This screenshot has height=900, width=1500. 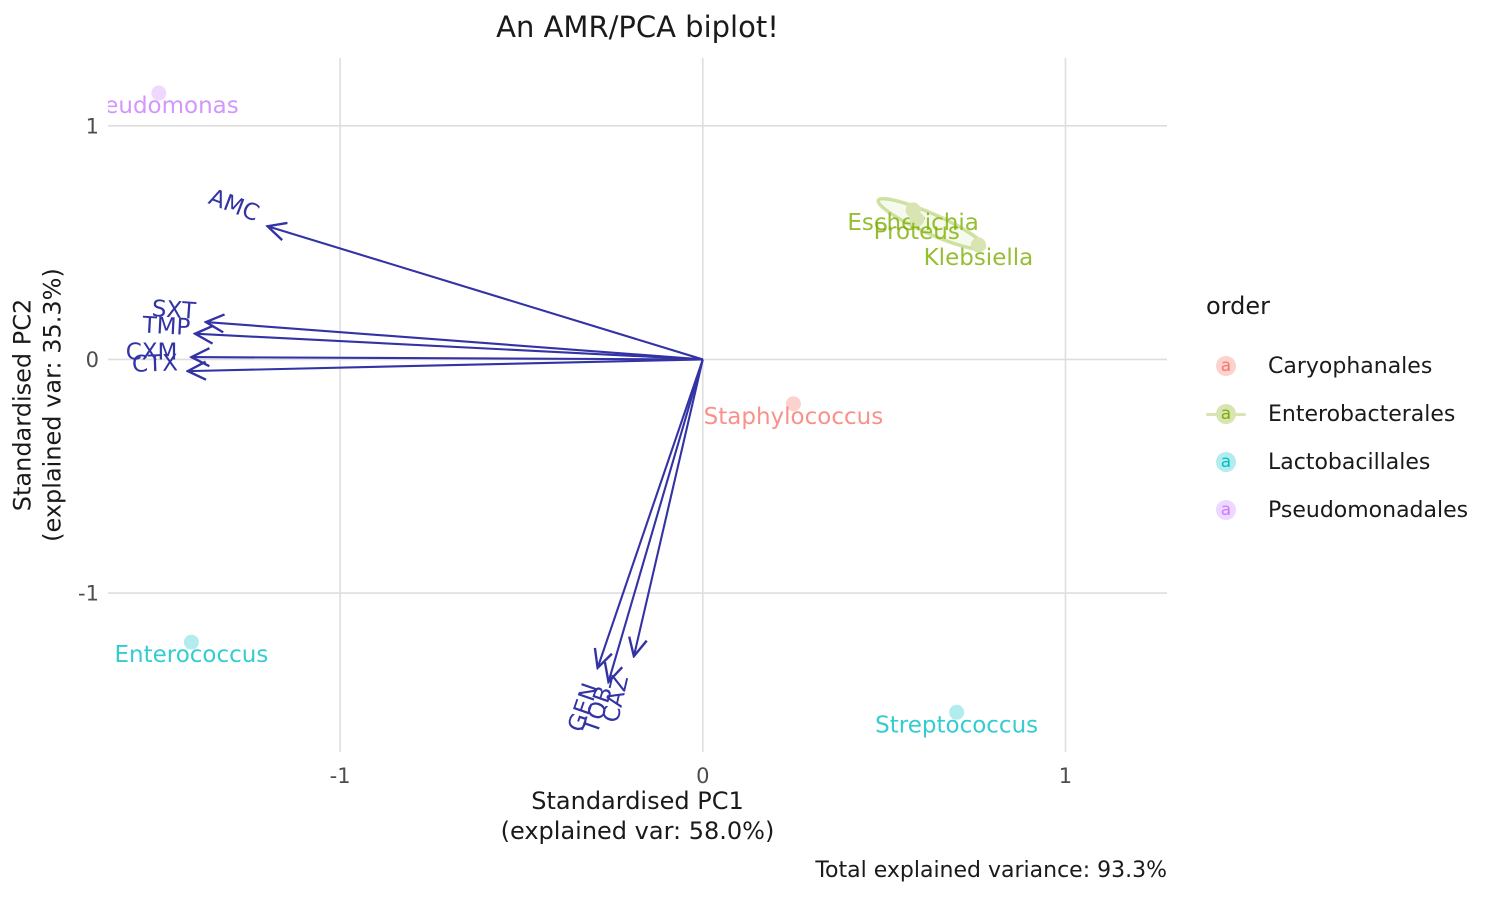 I want to click on y-axis-label-line1: Standardised PC2, so click(x=22, y=405).